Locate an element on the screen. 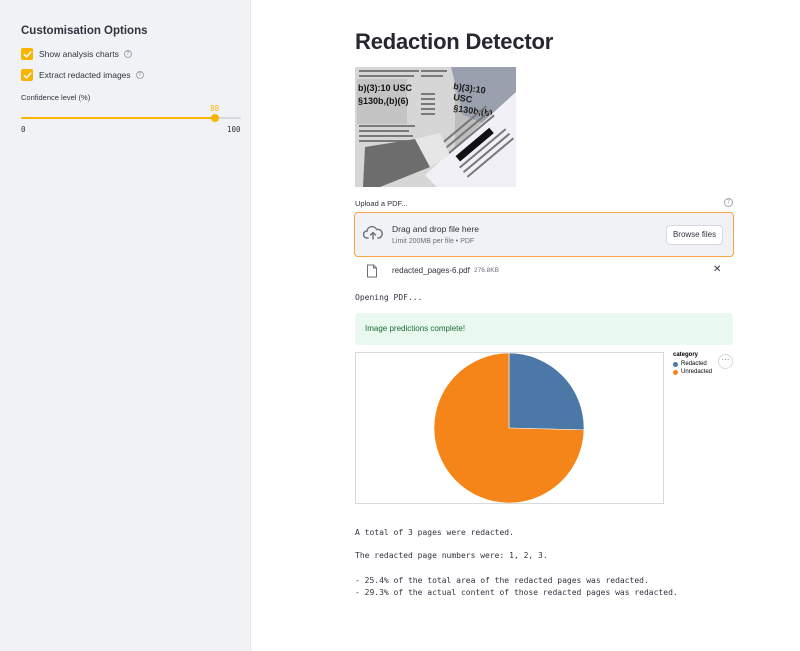 This screenshot has height=651, width=800. show-charts-label: Show analysis charts is located at coordinates (79, 54).